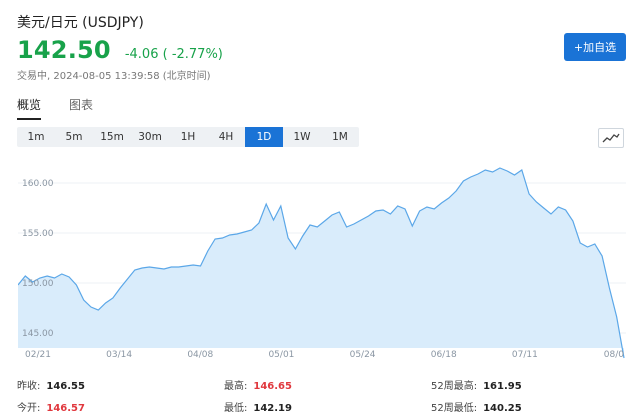  Describe the element at coordinates (258, 408) in the screenshot. I see `stat-low: 最低: 142.19` at that location.